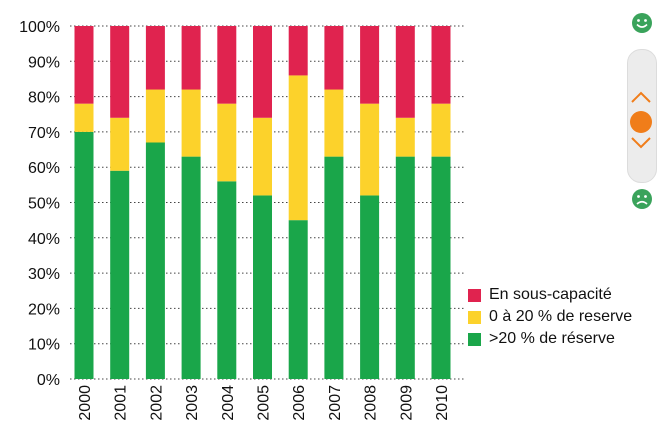  Describe the element at coordinates (44, 309) in the screenshot. I see `y-tick-label: 20%` at that location.